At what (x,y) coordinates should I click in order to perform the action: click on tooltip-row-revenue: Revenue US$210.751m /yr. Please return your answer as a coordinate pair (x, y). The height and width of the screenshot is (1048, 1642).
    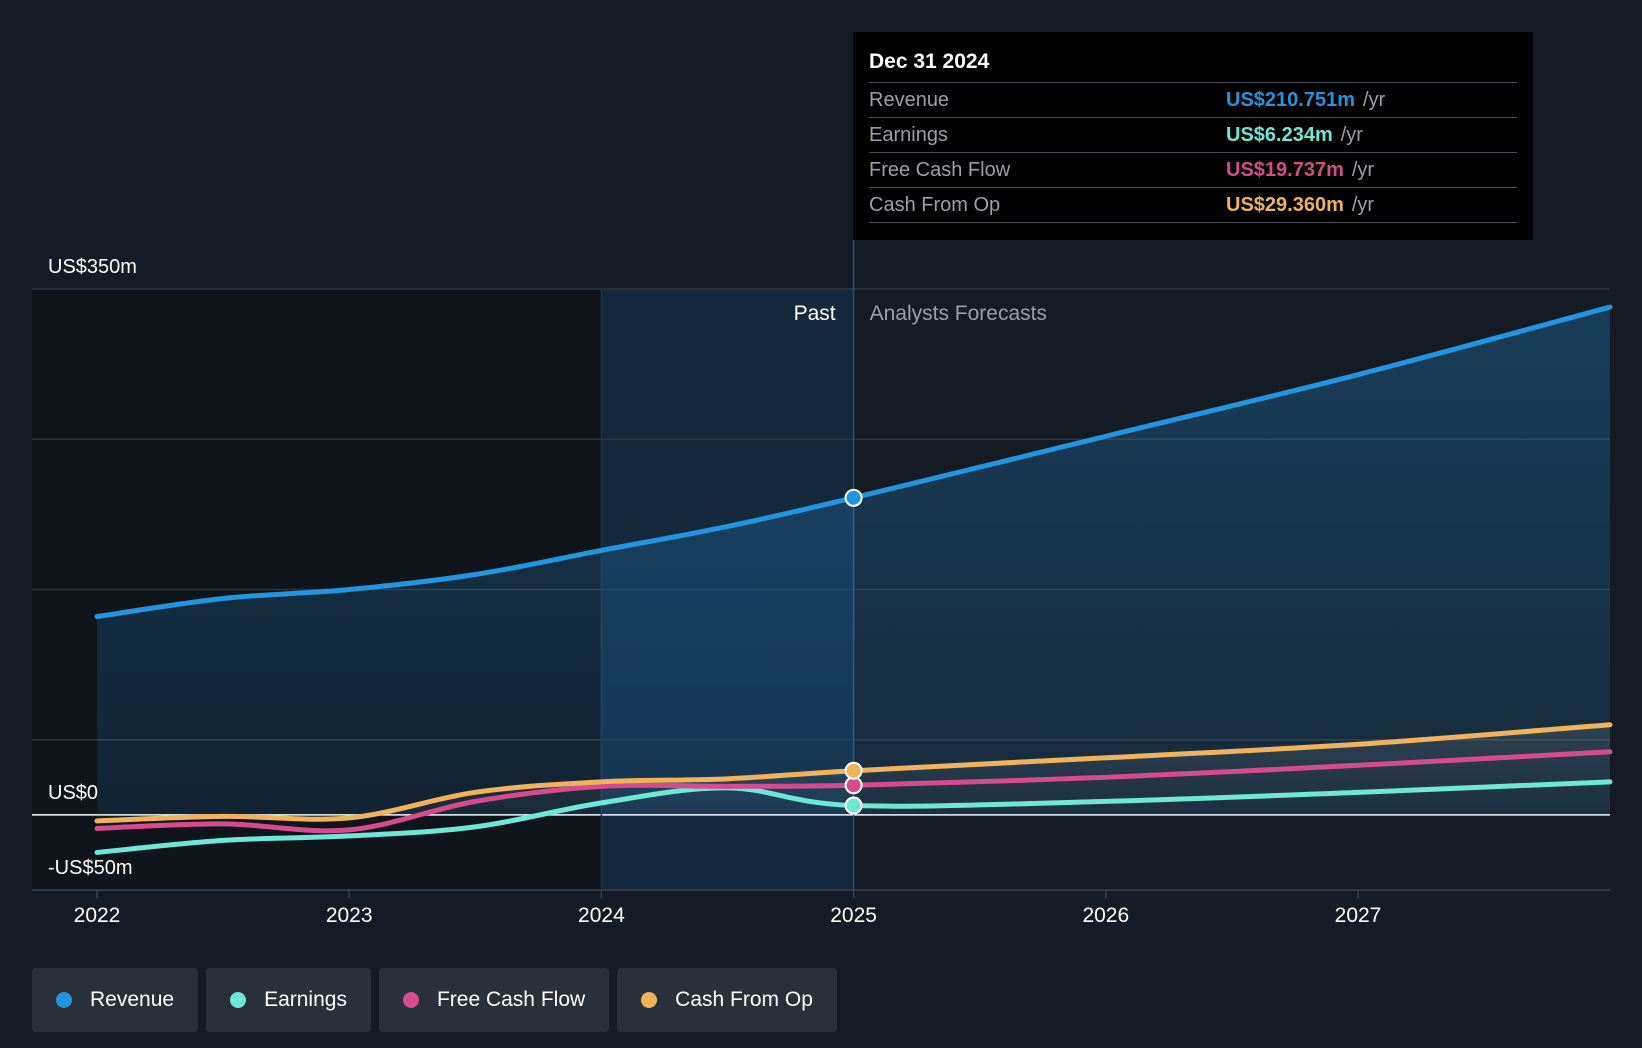
    Looking at the image, I should click on (1193, 100).